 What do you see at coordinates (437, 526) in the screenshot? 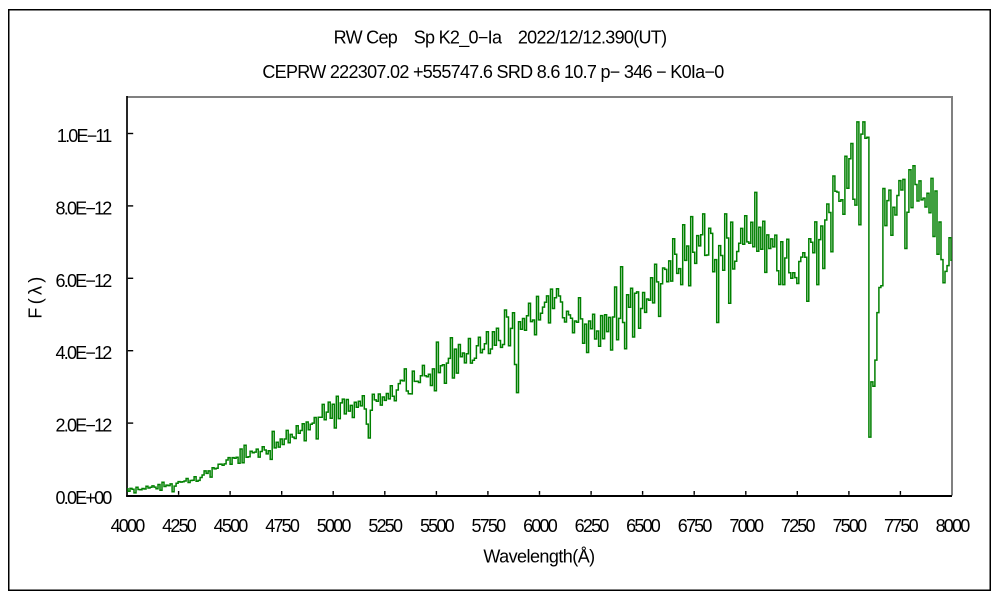
I see `svg-text: 5500` at bounding box center [437, 526].